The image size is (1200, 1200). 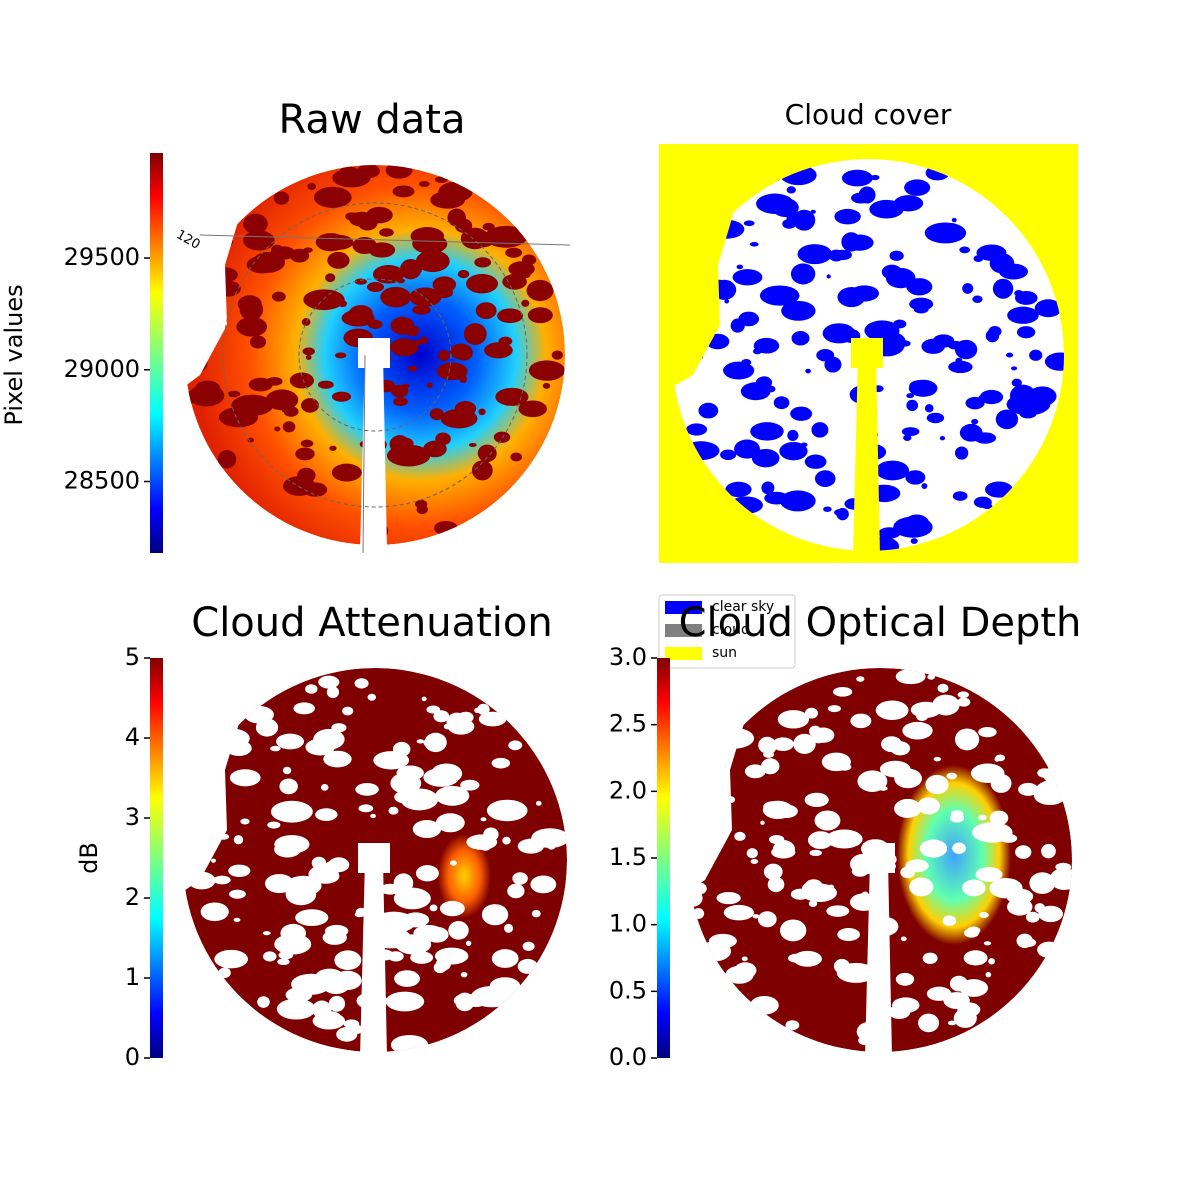 I want to click on image-panel, so click(x=372, y=862).